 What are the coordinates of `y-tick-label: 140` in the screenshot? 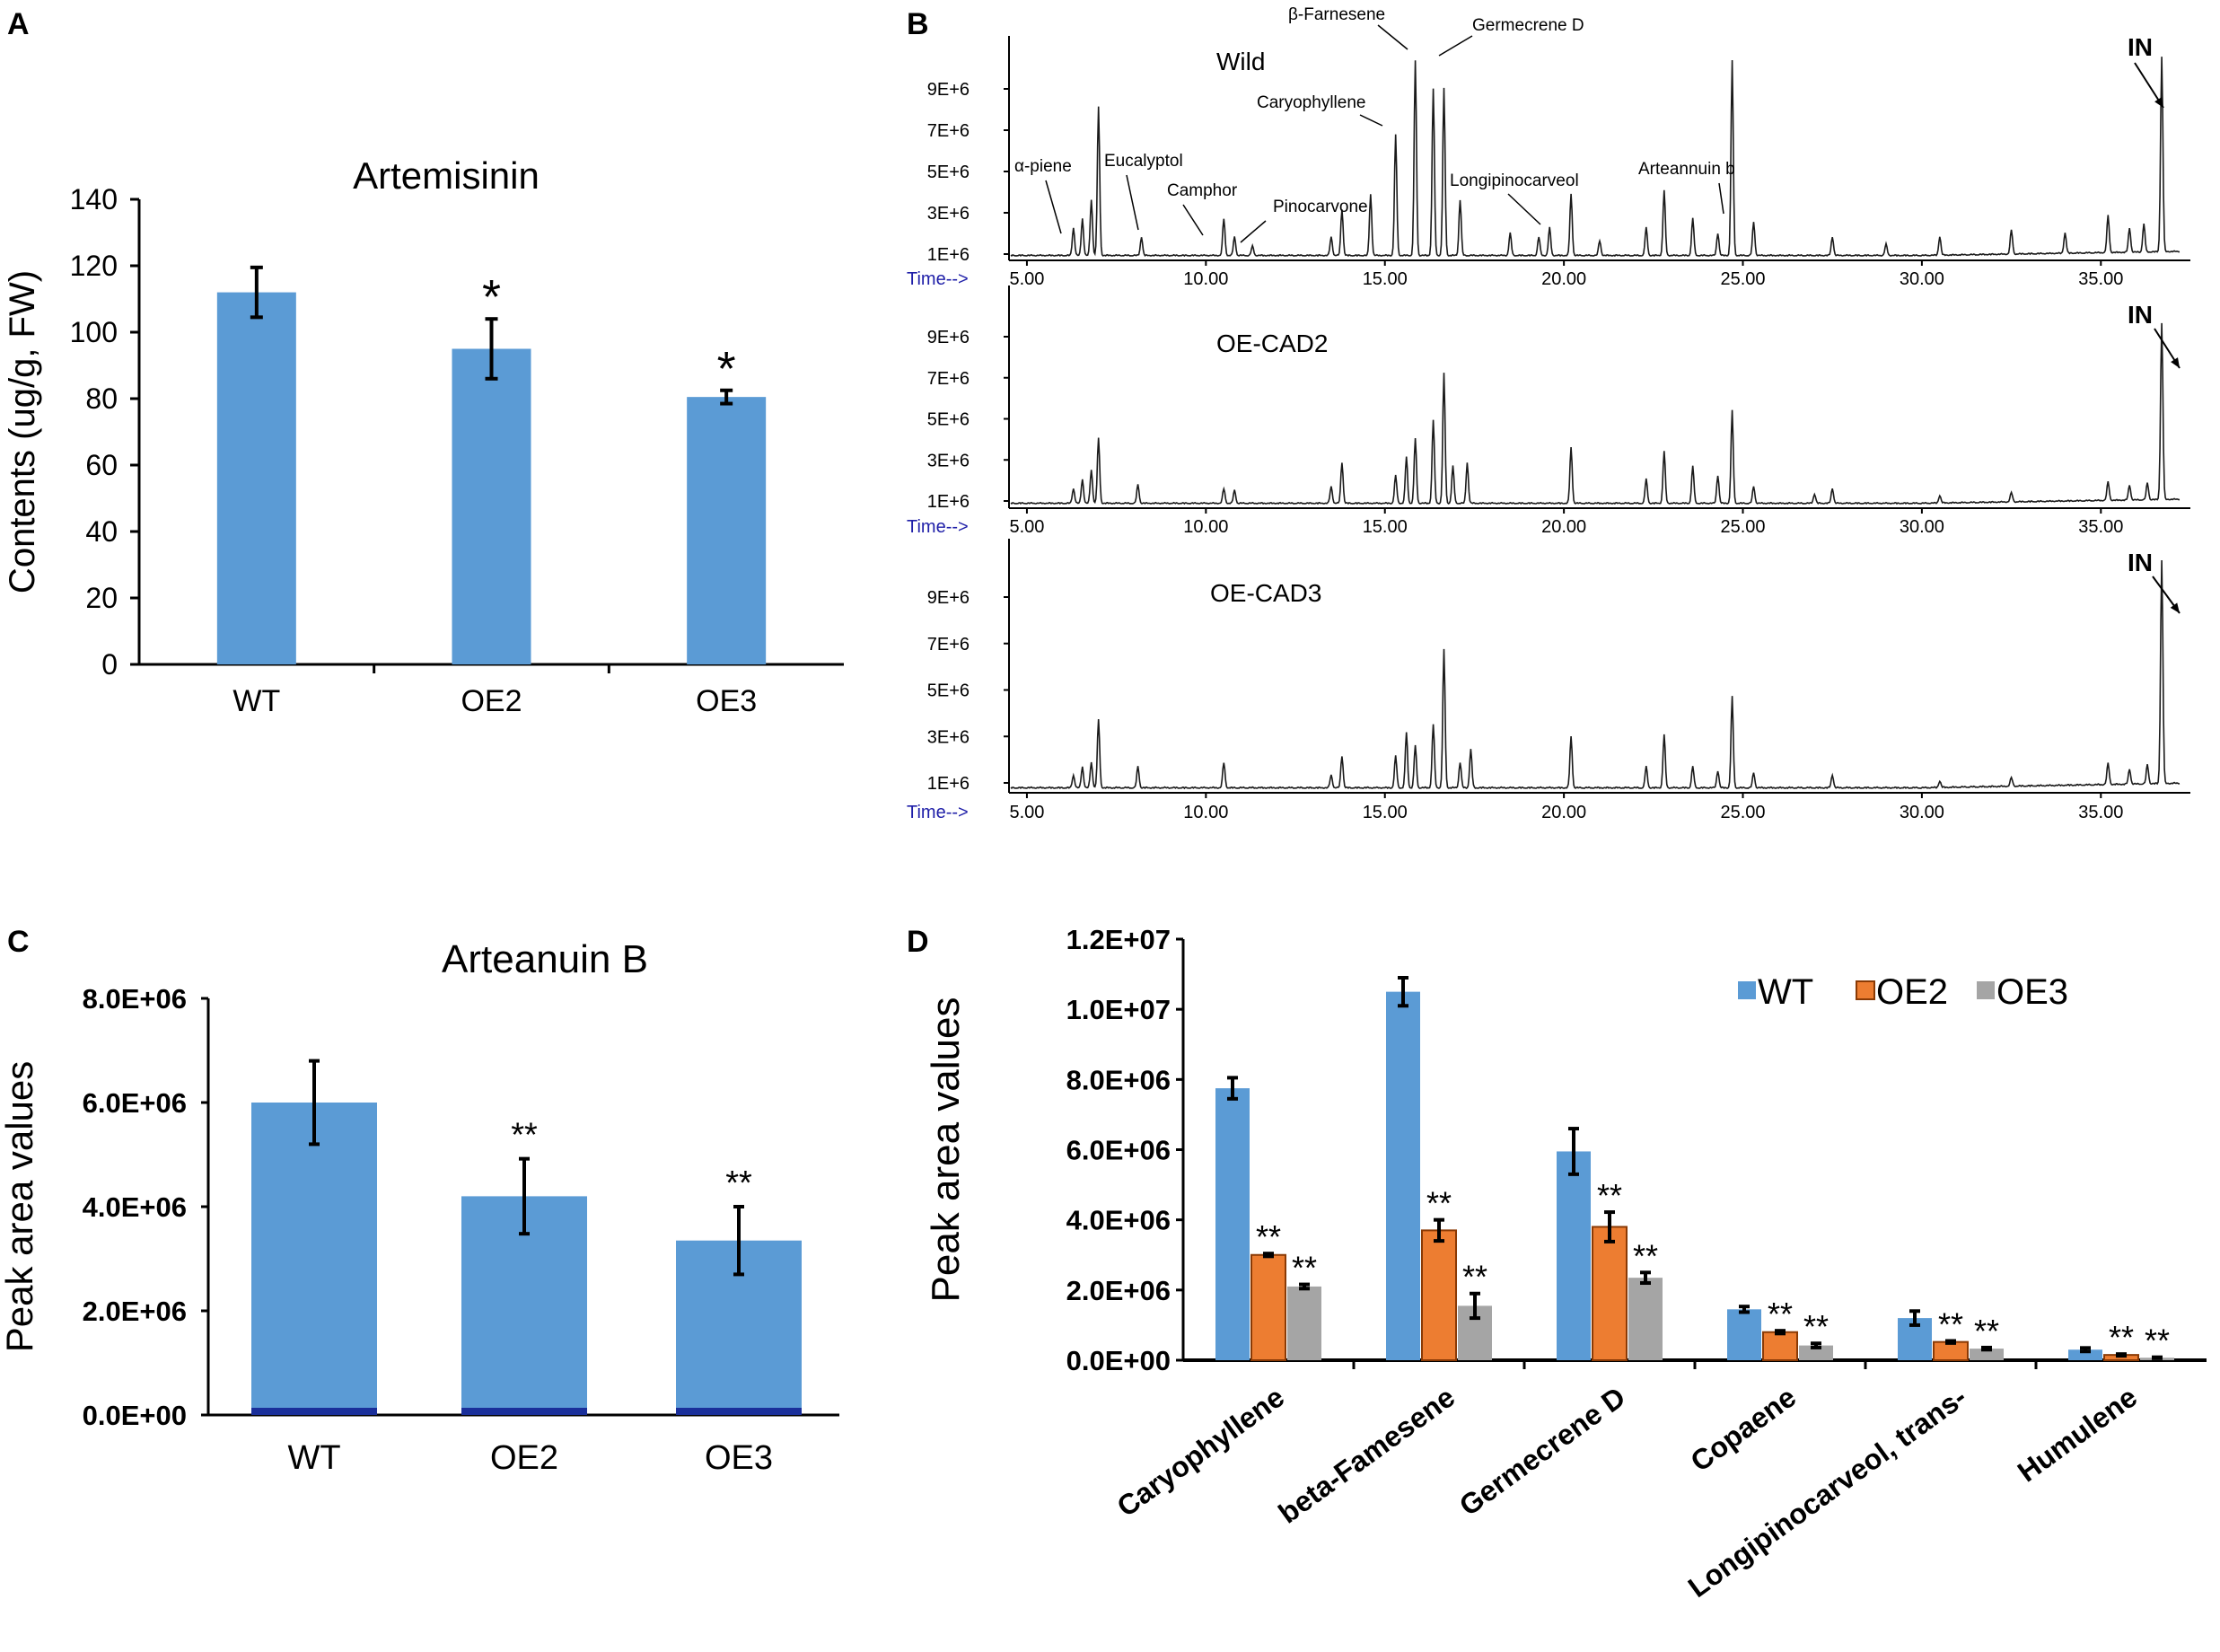 It's located at (94, 199).